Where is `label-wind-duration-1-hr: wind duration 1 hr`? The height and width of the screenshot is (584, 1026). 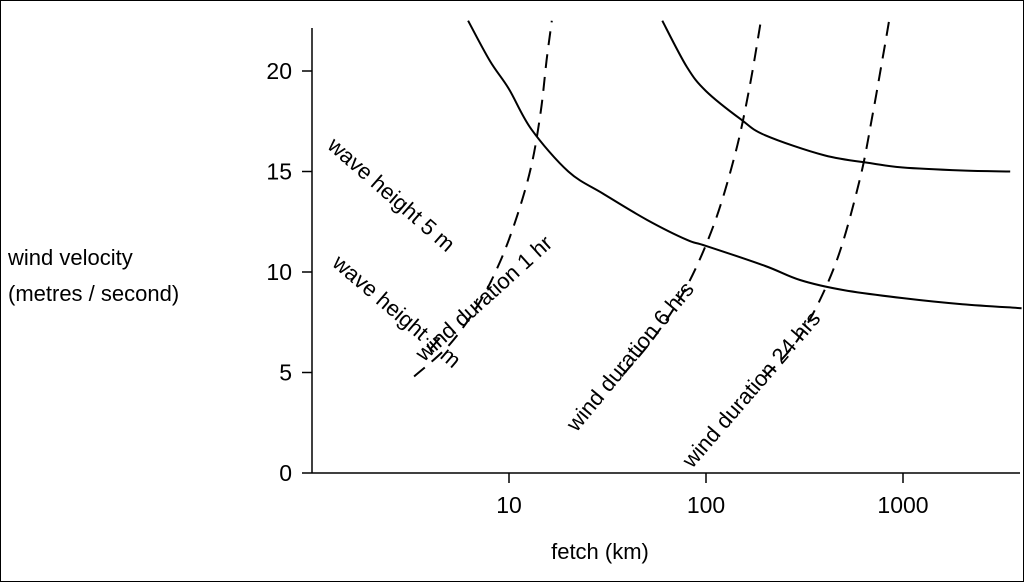
label-wind-duration-1-hr: wind duration 1 hr is located at coordinates (483, 298).